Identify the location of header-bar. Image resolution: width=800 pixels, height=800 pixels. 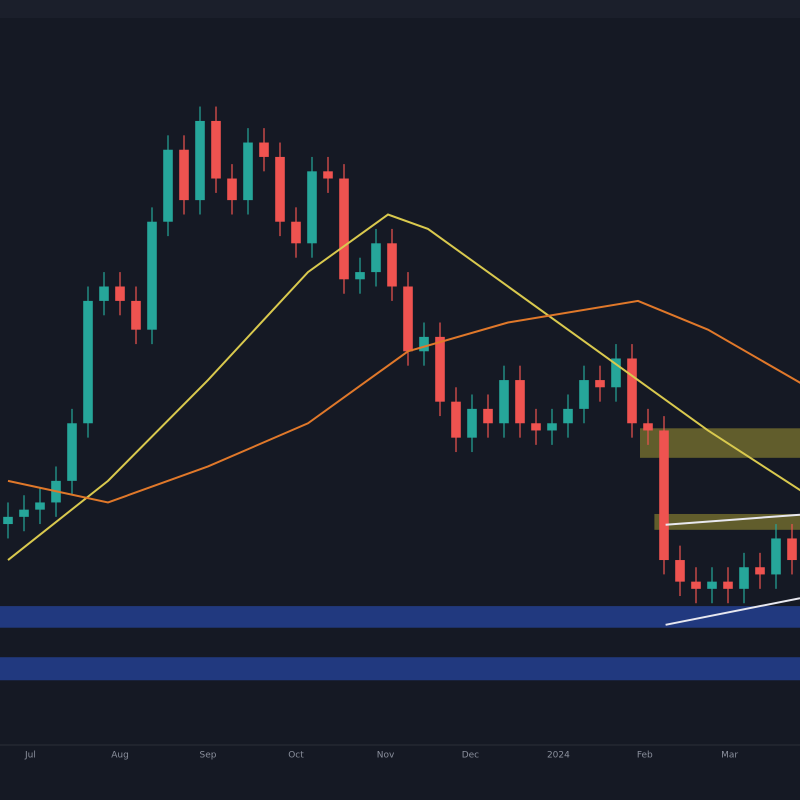
(400, 9).